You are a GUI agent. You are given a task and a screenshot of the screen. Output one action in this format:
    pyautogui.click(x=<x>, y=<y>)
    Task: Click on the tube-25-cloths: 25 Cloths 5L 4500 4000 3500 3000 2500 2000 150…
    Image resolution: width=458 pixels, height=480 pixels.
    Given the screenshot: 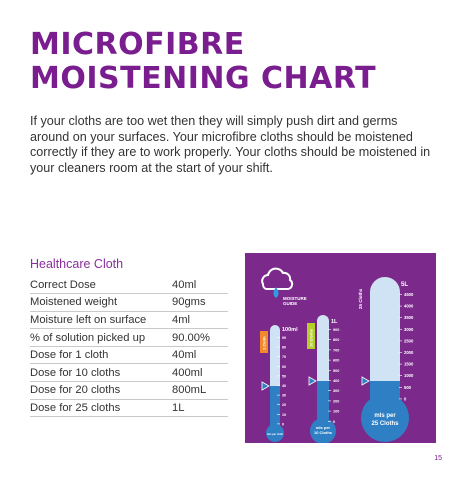 What is the action you would take?
    pyautogui.click(x=385, y=359)
    